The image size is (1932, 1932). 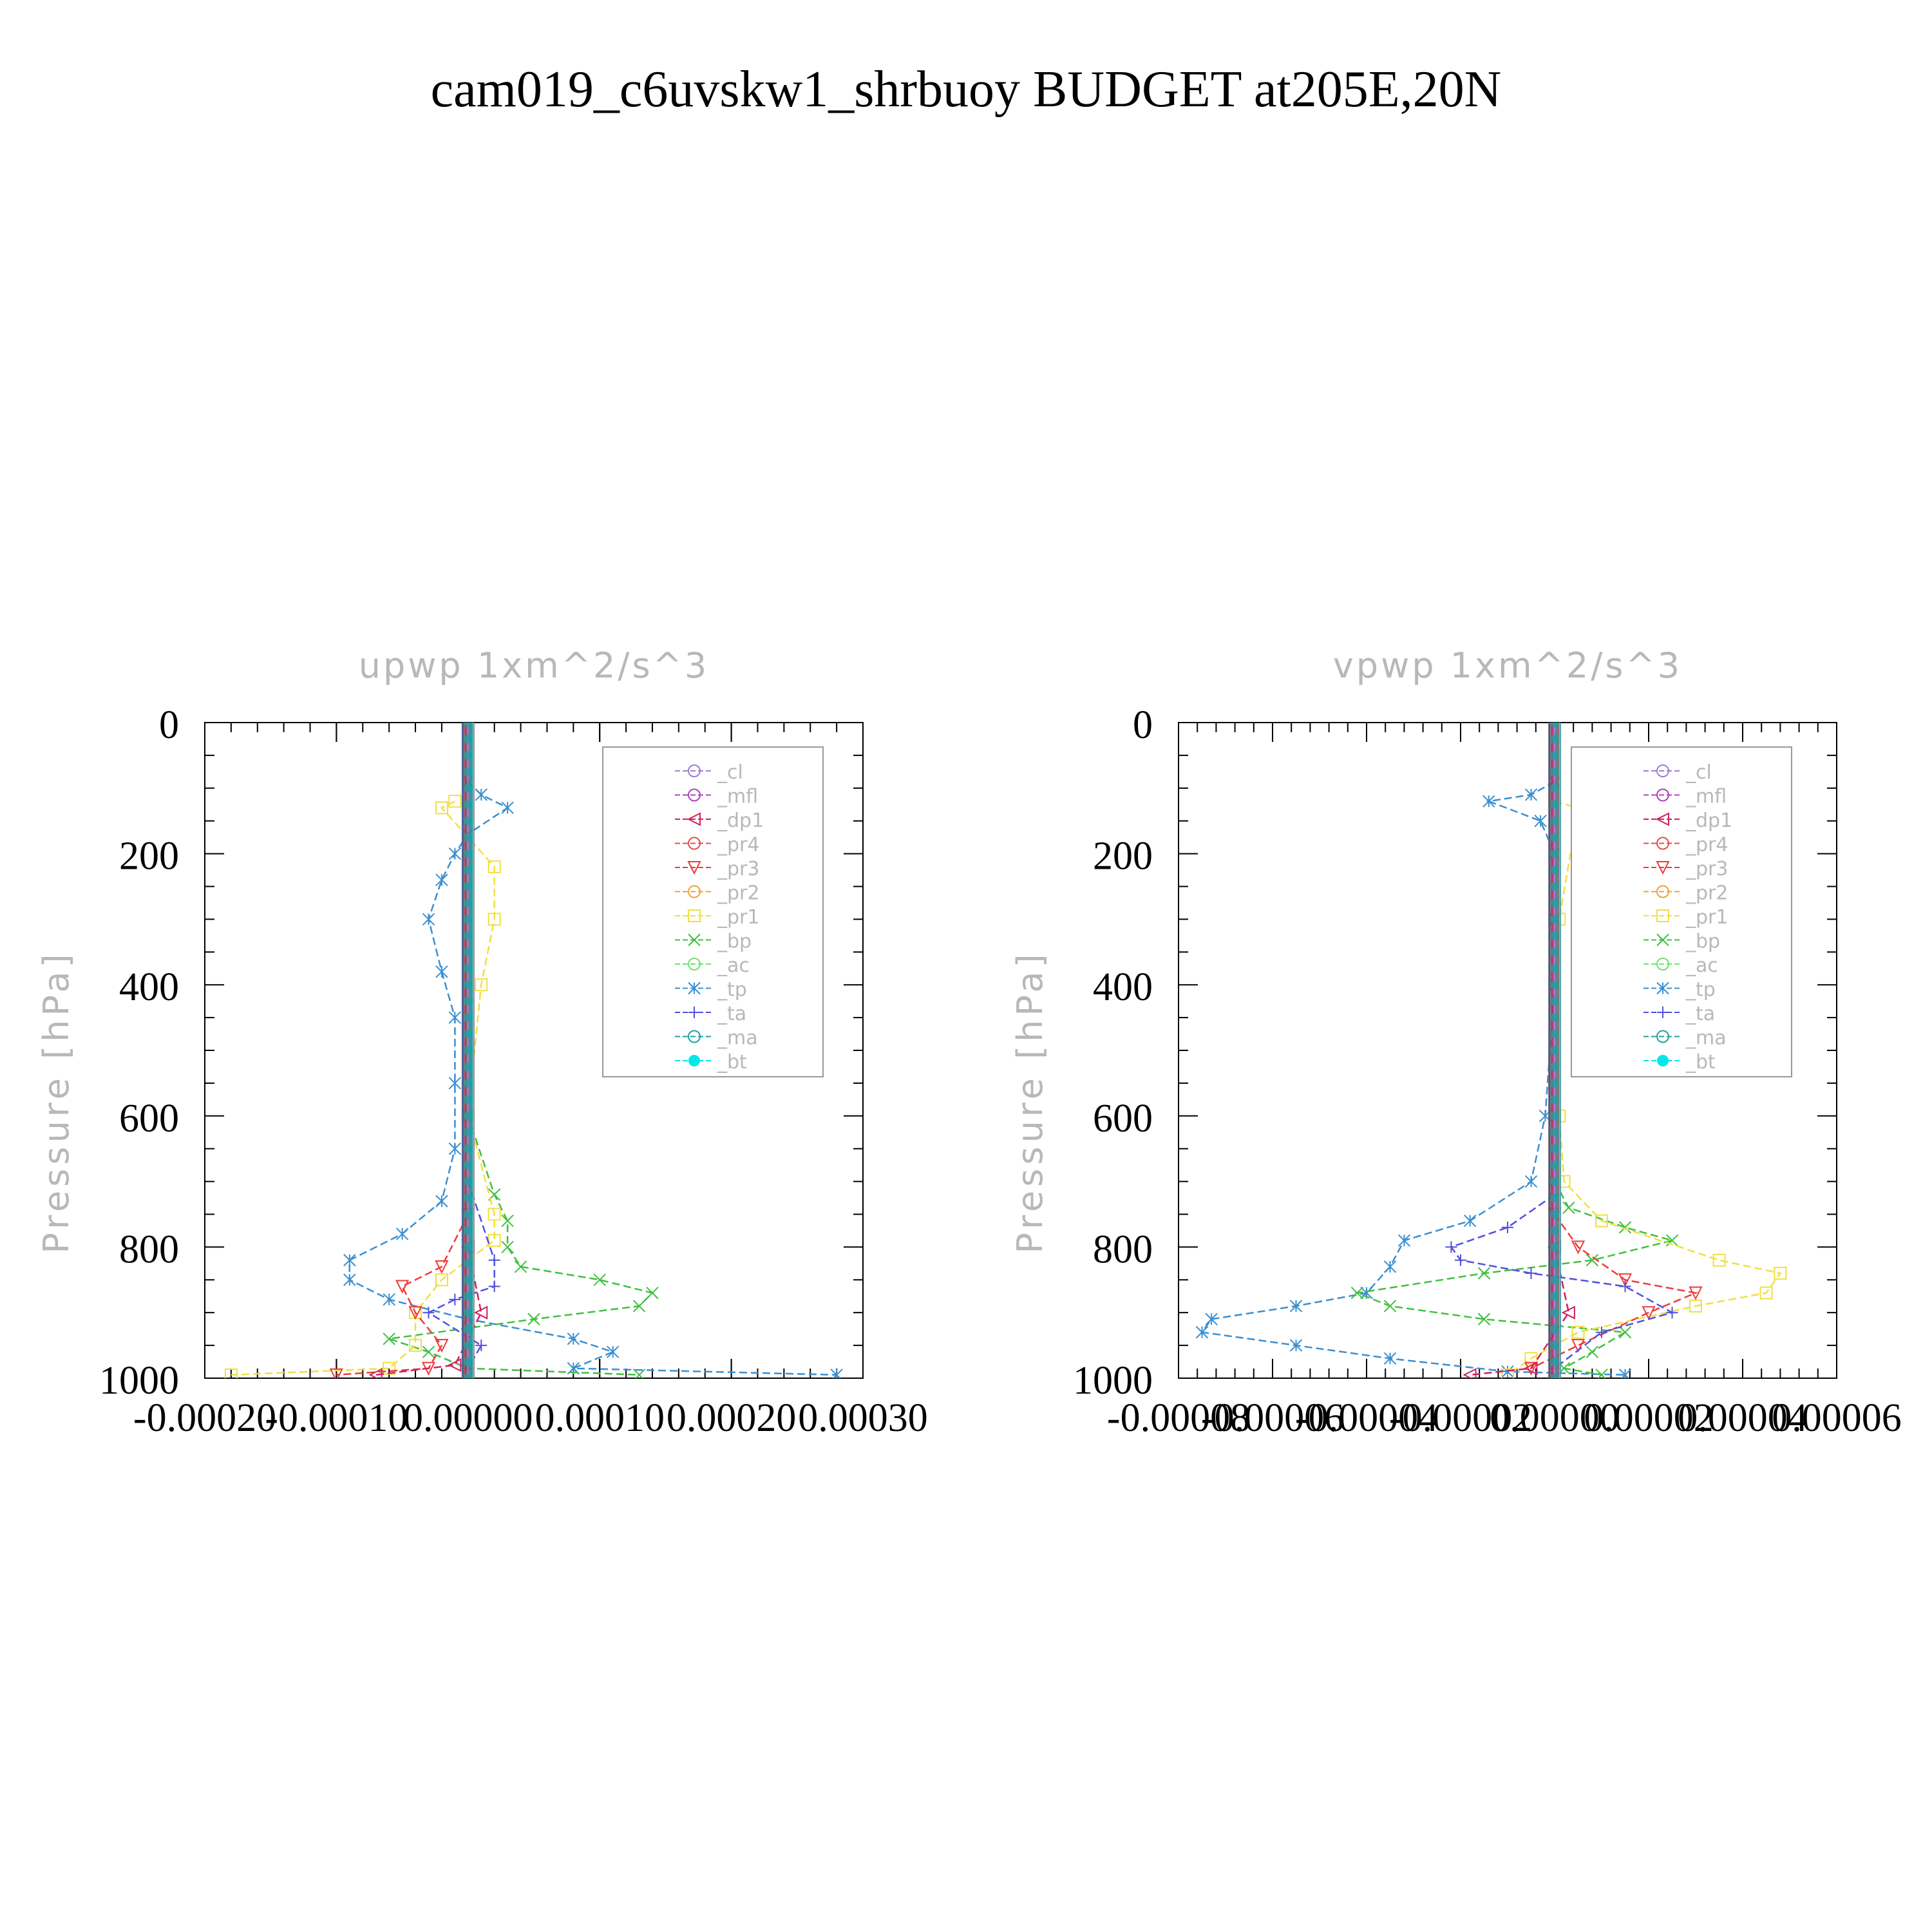 I want to click on x-tick-label: 0.00004, so click(x=1743, y=1418).